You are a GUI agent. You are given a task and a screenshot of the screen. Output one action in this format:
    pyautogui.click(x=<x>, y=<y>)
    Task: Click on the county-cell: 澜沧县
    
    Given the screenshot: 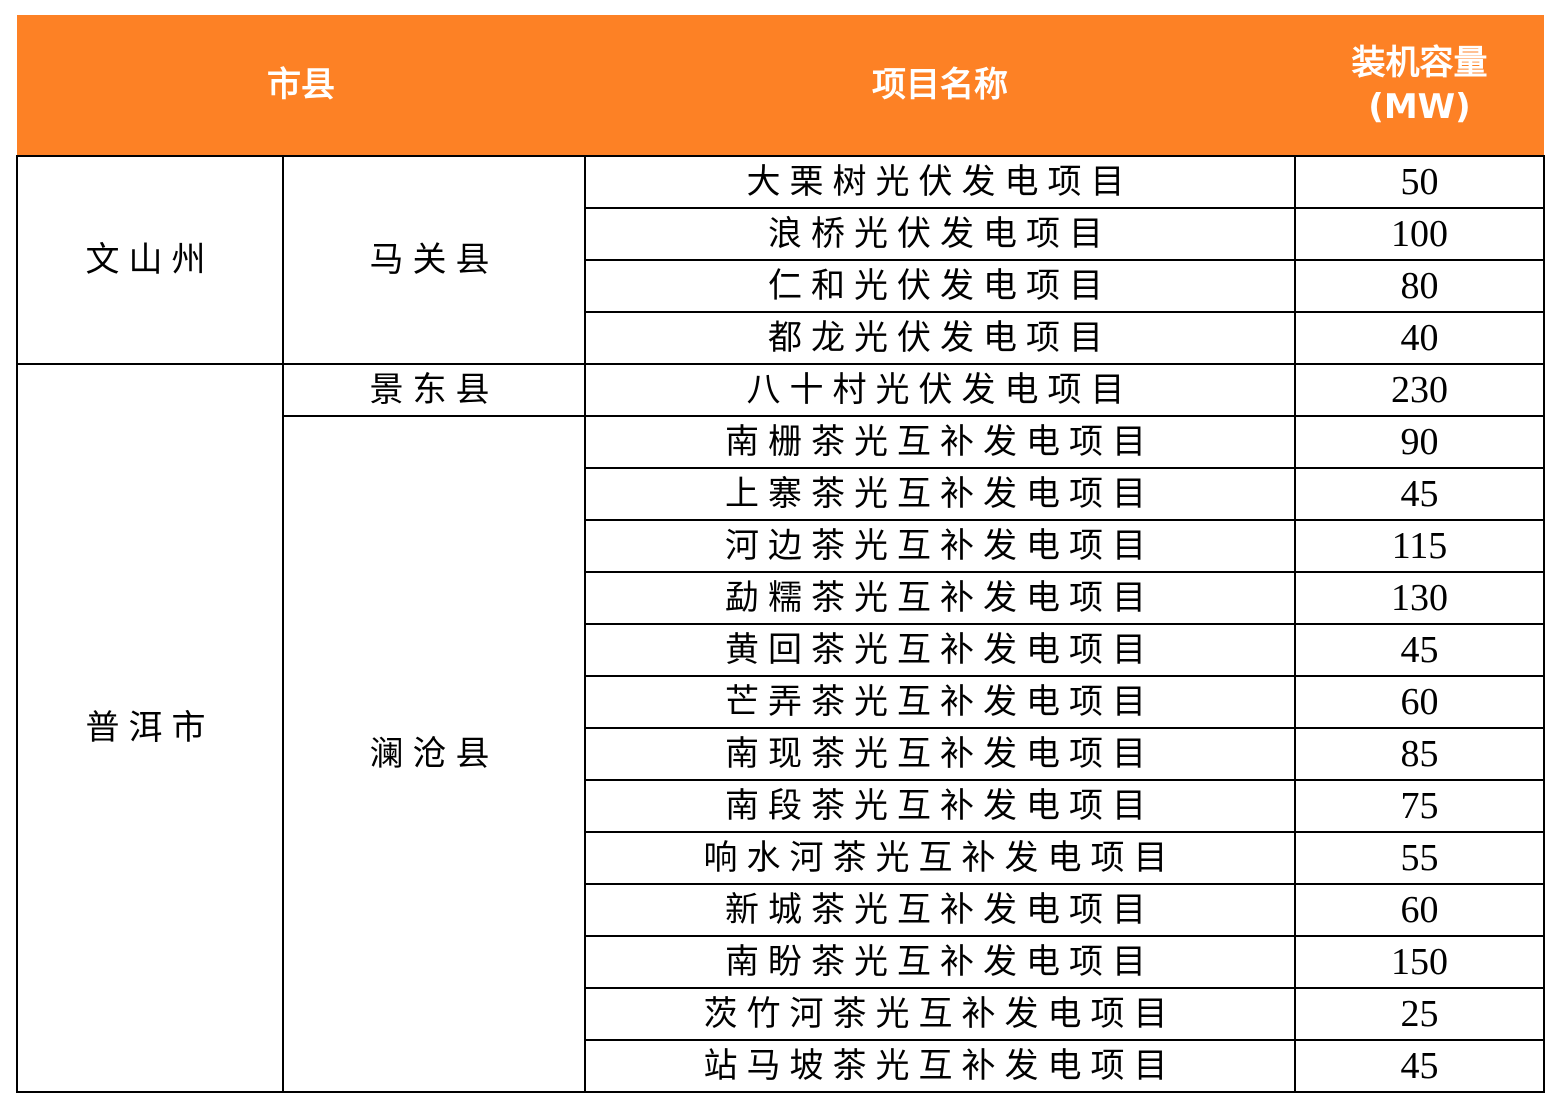 What is the action you would take?
    pyautogui.click(x=434, y=754)
    